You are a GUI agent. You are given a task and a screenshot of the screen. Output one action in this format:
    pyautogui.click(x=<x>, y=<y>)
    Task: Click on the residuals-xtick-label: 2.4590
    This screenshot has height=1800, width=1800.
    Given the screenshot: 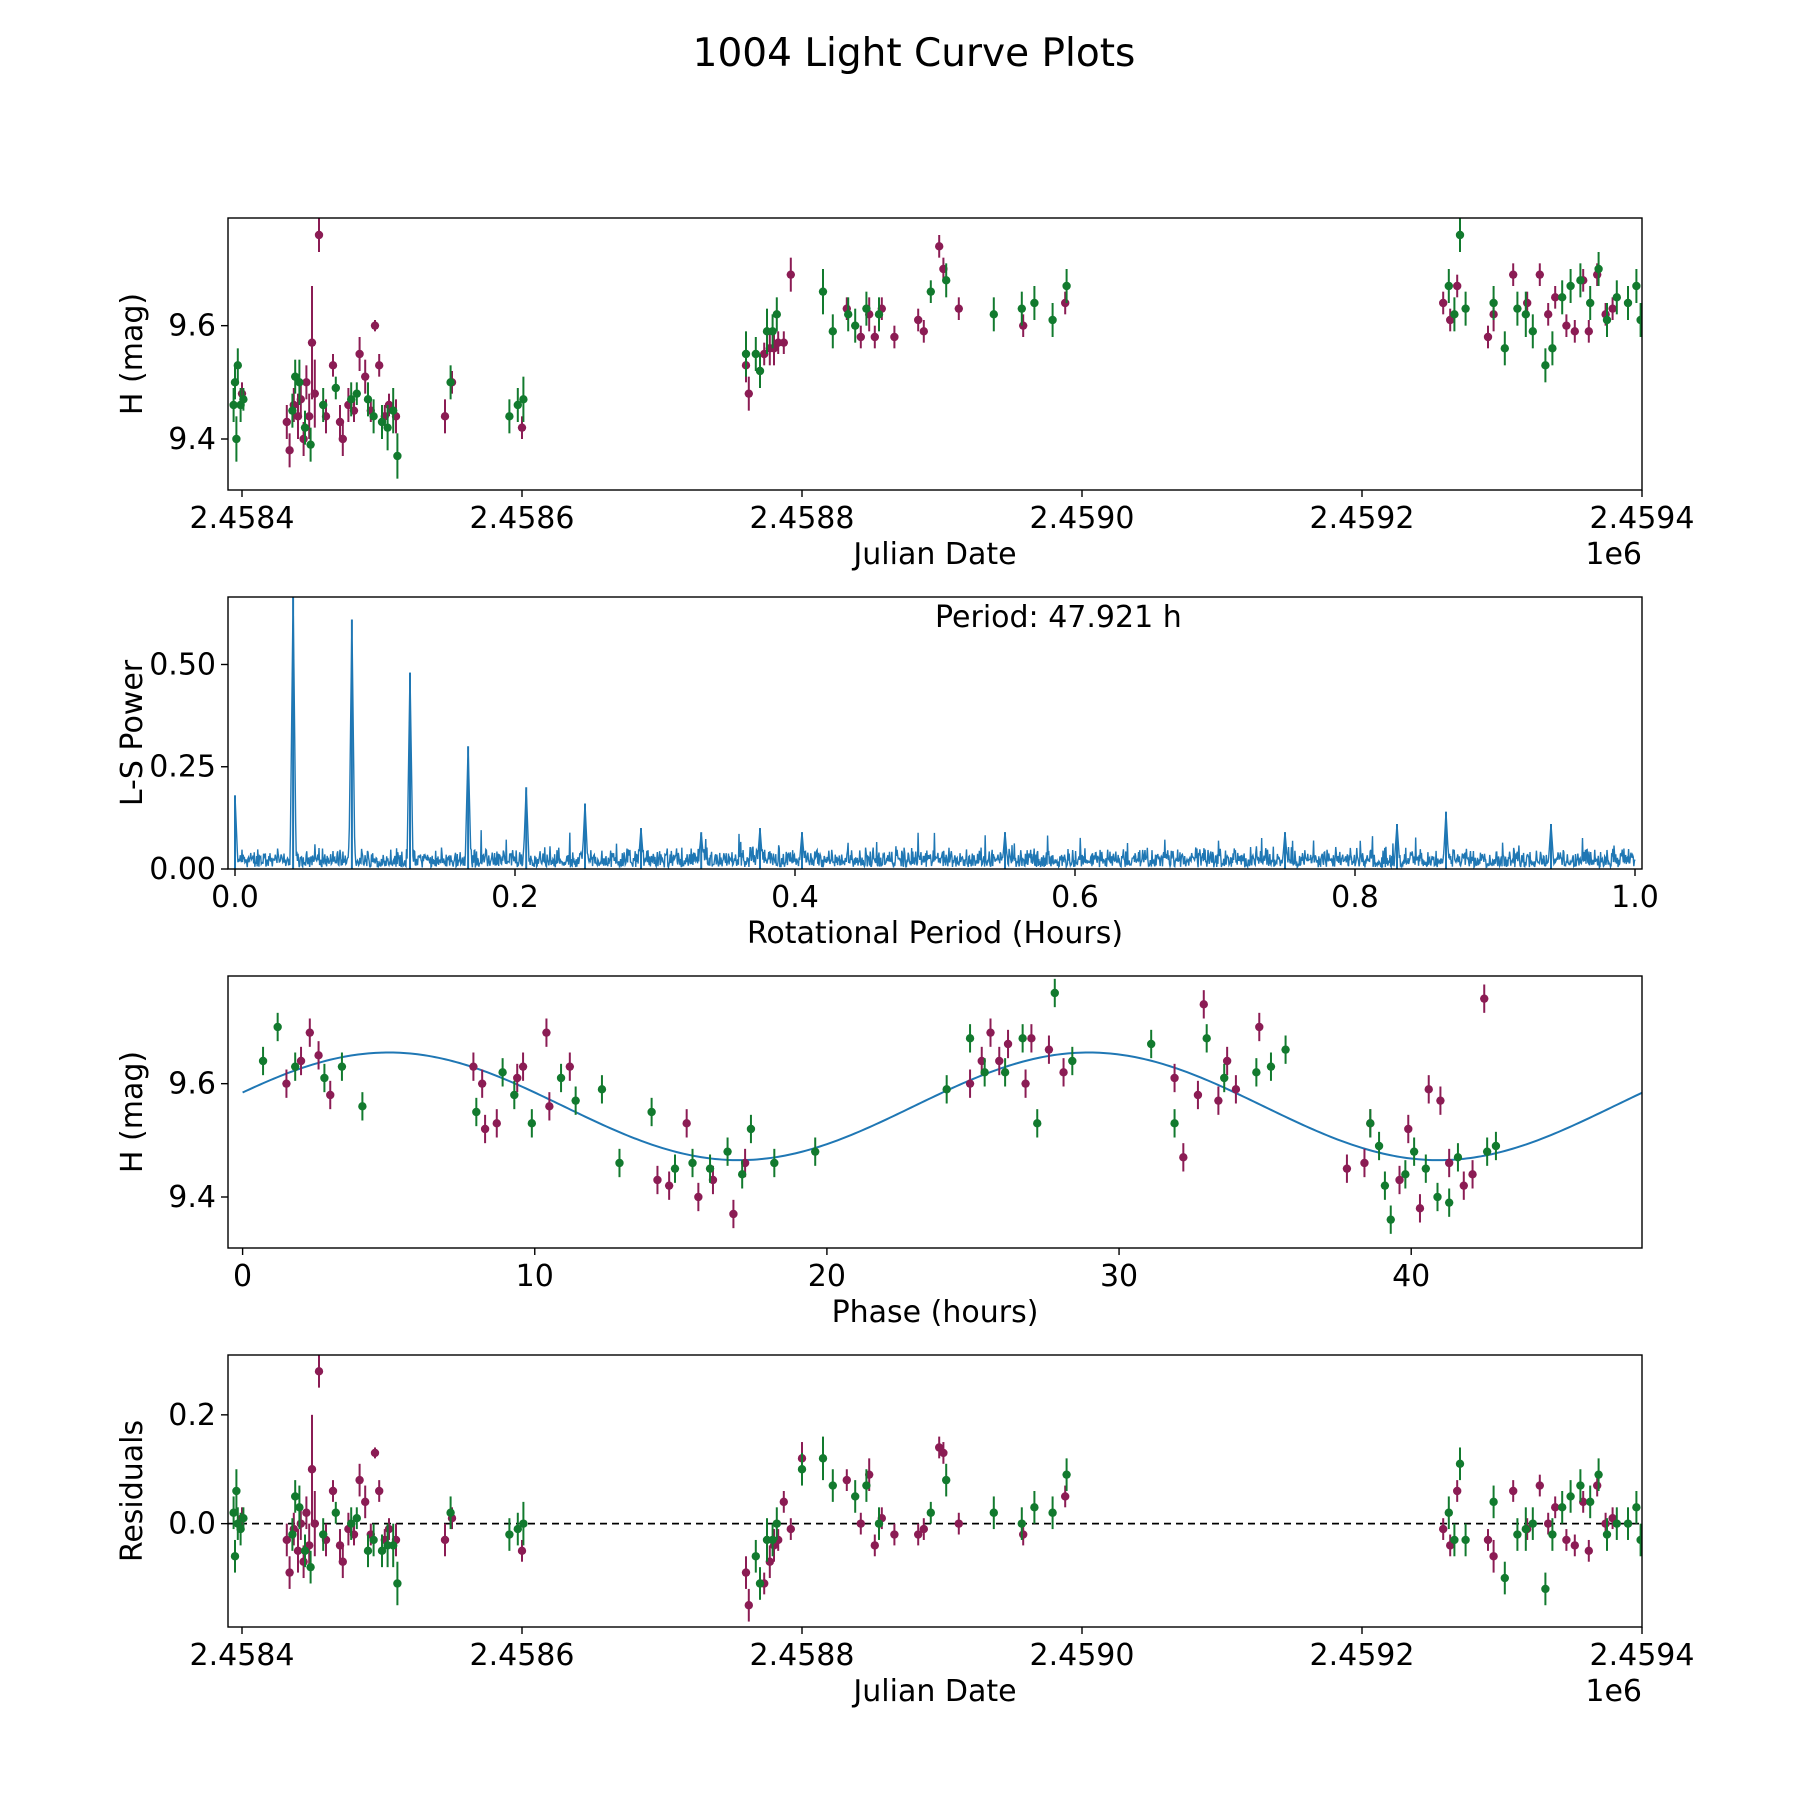 What is the action you would take?
    pyautogui.click(x=1082, y=1655)
    